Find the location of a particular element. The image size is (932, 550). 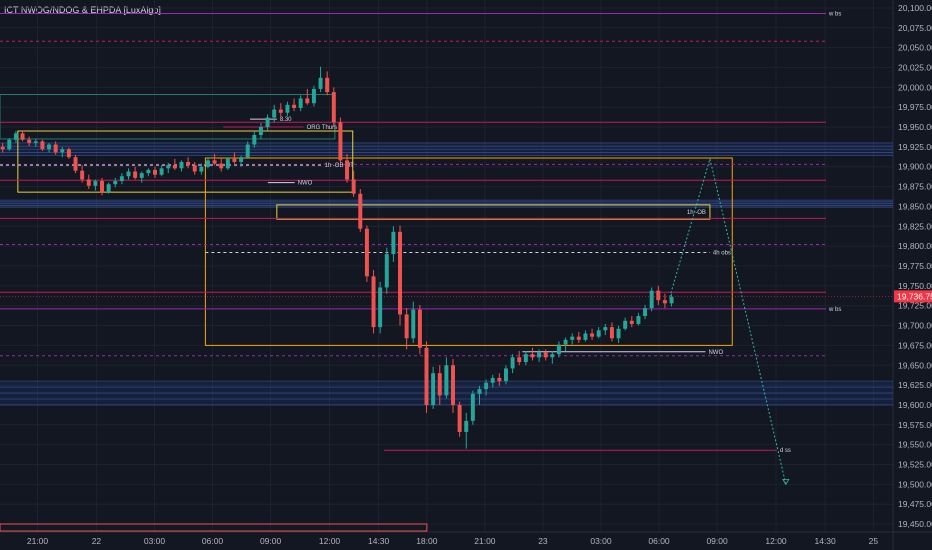

x-tick-label: 03:00 is located at coordinates (155, 541).